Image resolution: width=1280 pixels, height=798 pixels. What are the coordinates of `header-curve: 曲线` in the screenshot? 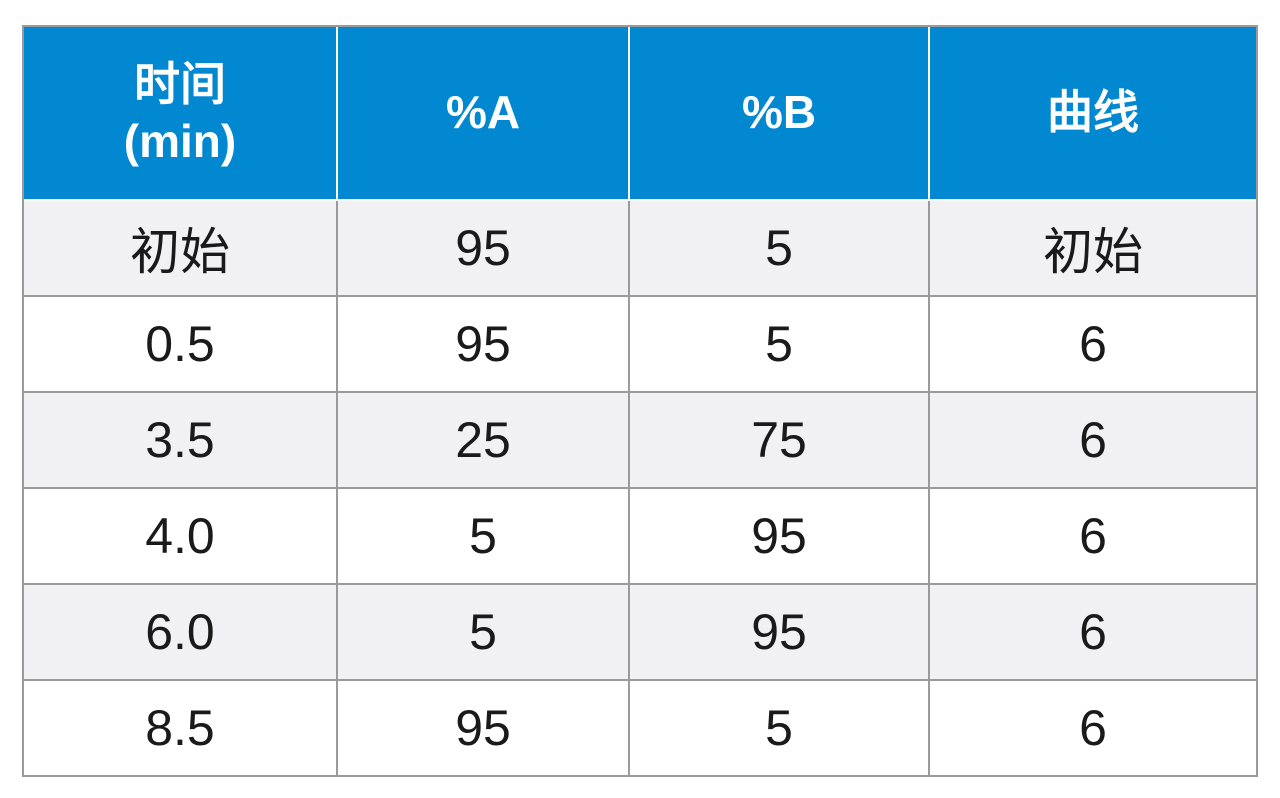 It's located at (1092, 113).